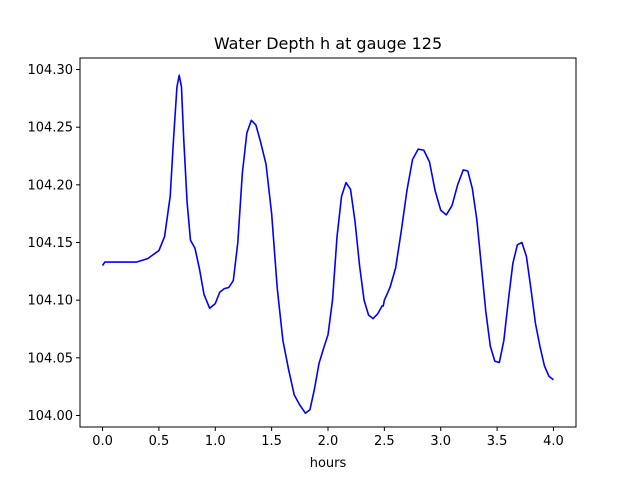 This screenshot has height=480, width=640. Describe the element at coordinates (51, 128) in the screenshot. I see `y-tick-label: 104.25` at that location.